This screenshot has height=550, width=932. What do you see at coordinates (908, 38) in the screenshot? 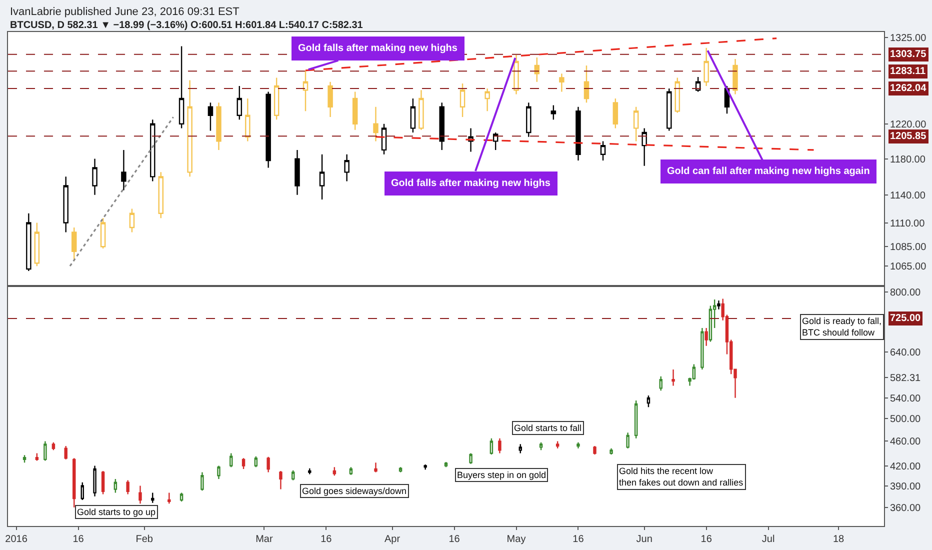
I see `y-tick-label: 1325.00` at bounding box center [908, 38].